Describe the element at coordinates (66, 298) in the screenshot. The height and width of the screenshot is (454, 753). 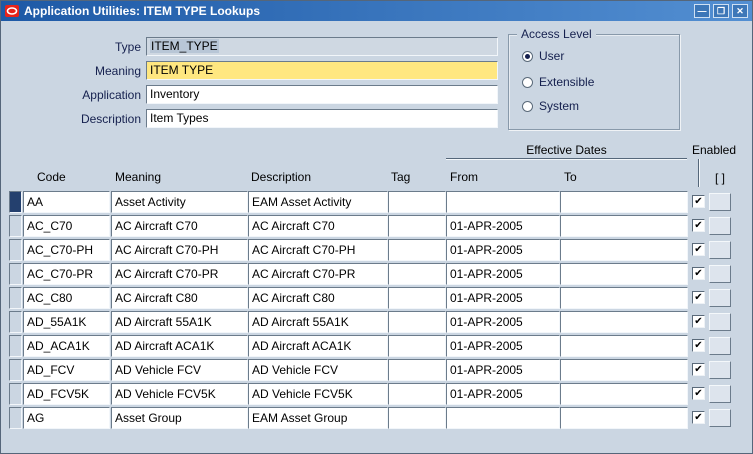
I see `code-cell: AC_C80` at that location.